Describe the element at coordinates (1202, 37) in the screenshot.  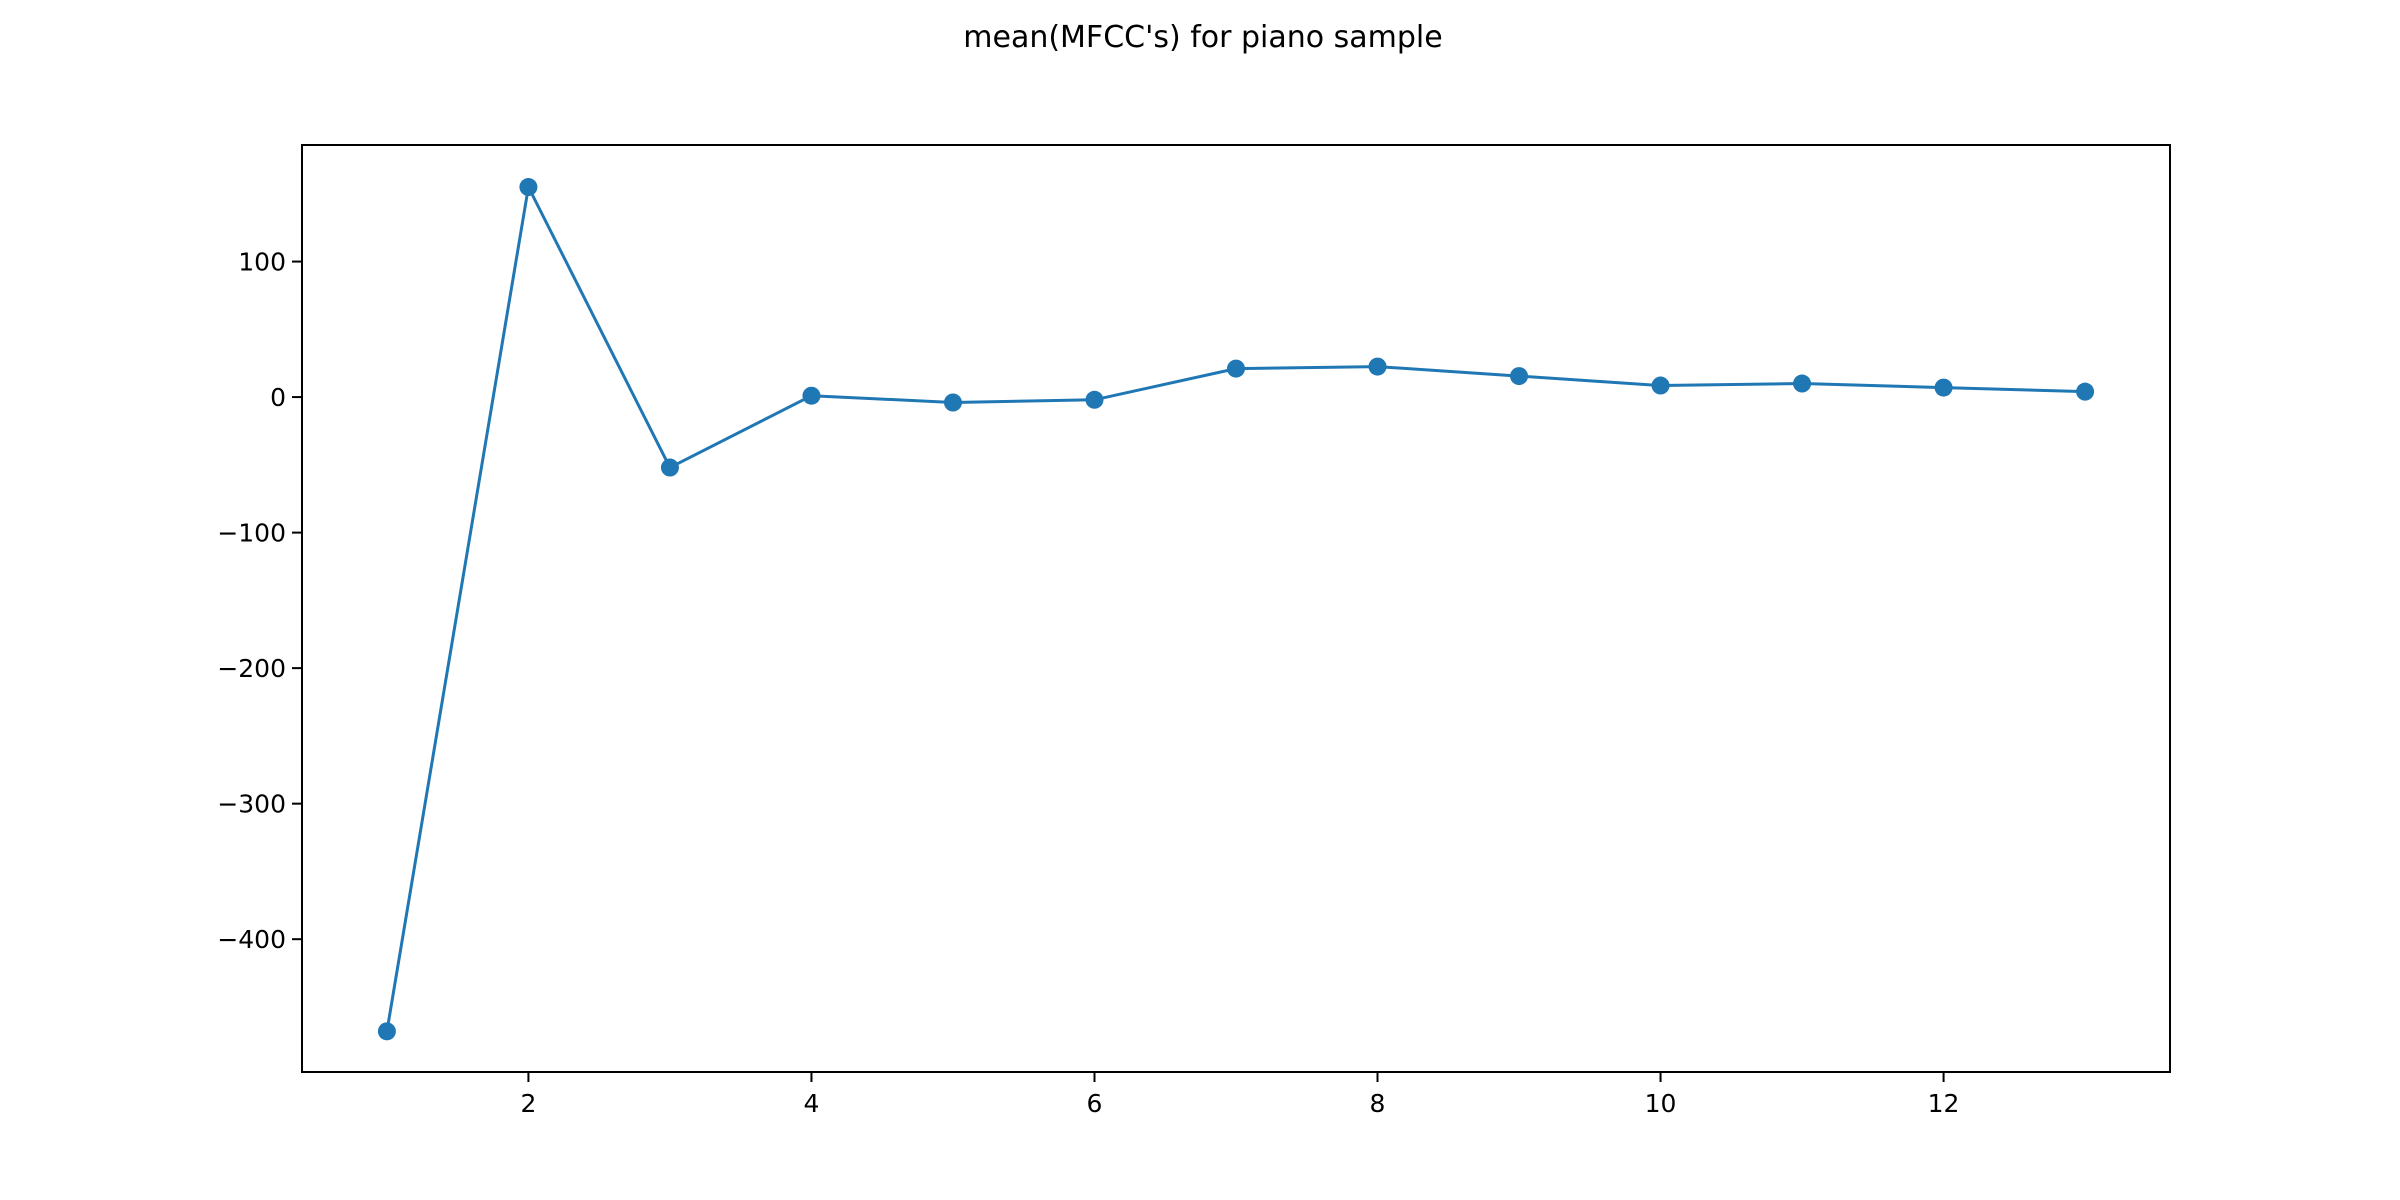
I see `chart-title: mean(MFCC's) for piano sample` at that location.